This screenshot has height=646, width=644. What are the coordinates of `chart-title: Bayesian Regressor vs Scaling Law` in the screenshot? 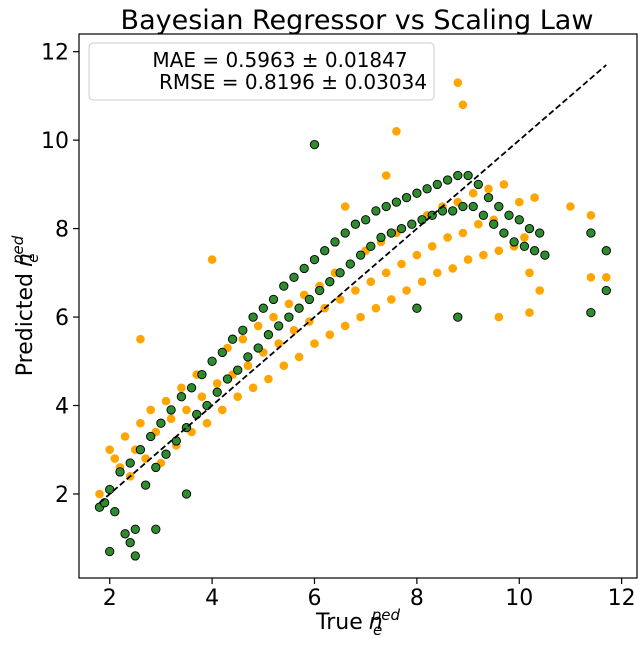 It's located at (357, 20).